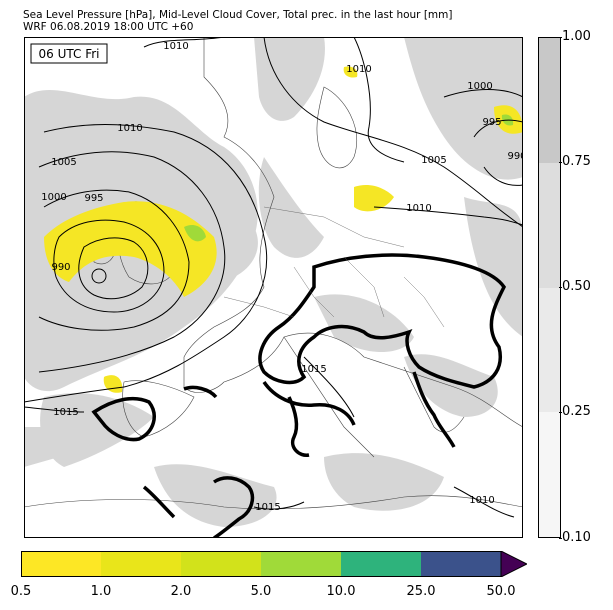 This screenshot has width=613, height=610. I want to click on map-borders, so click(334, 267).